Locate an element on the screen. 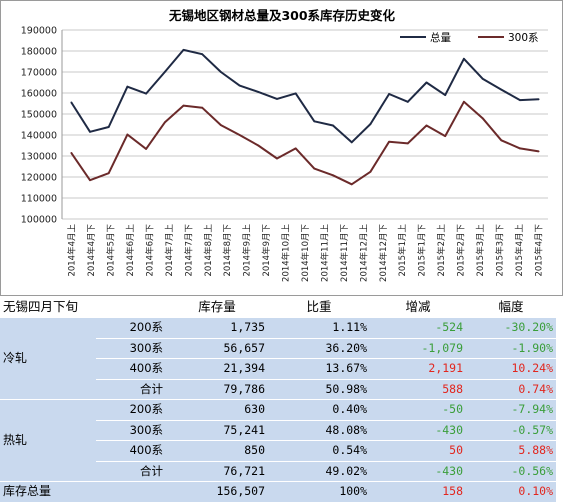 The image size is (564, 503). x-tick-label: 2015年3月下 is located at coordinates (499, 250).